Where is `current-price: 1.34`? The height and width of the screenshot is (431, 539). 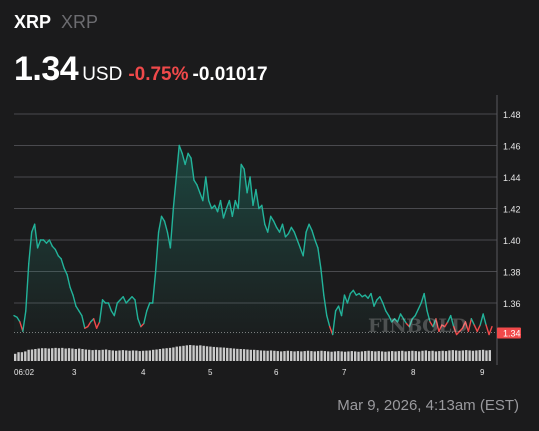 current-price: 1.34 is located at coordinates (46, 69).